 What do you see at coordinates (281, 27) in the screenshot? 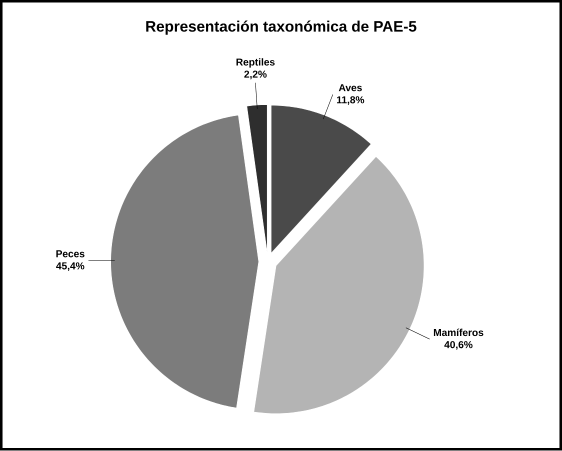
I see `chart-title: Representación taxonómica de PAE-5` at bounding box center [281, 27].